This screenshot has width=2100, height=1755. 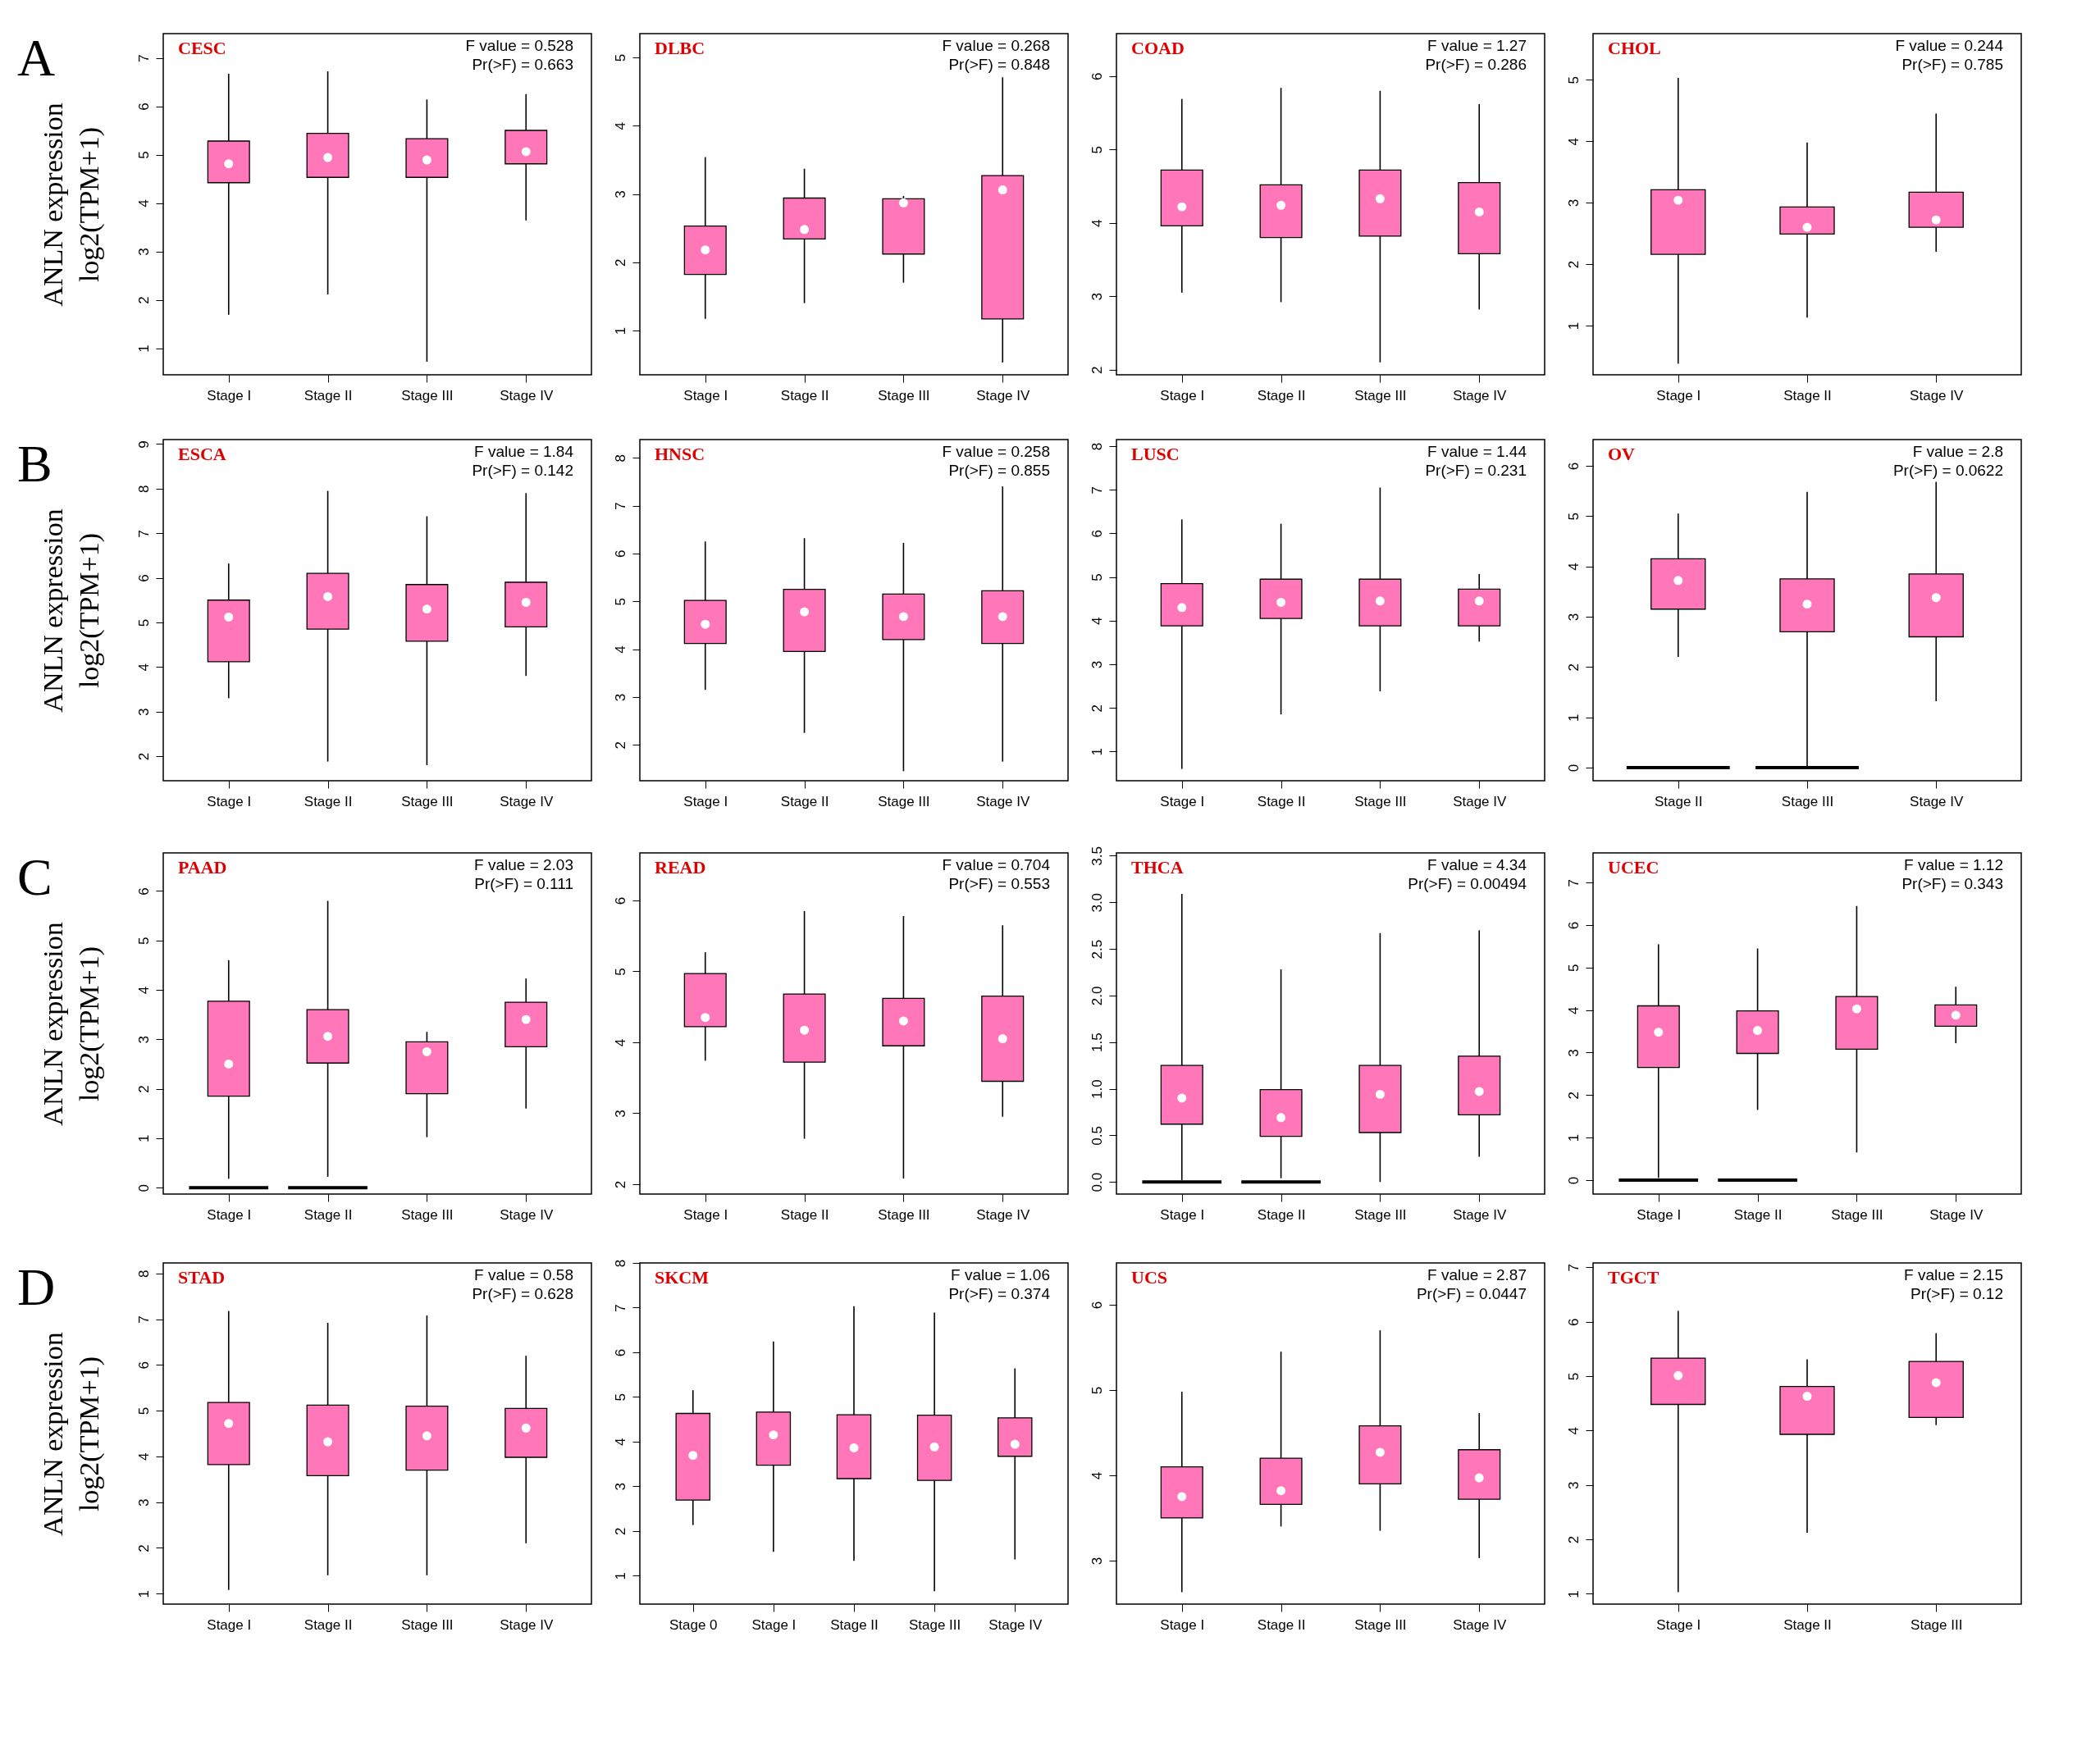 What do you see at coordinates (1149, 1277) in the screenshot?
I see `chart-title: UCS` at bounding box center [1149, 1277].